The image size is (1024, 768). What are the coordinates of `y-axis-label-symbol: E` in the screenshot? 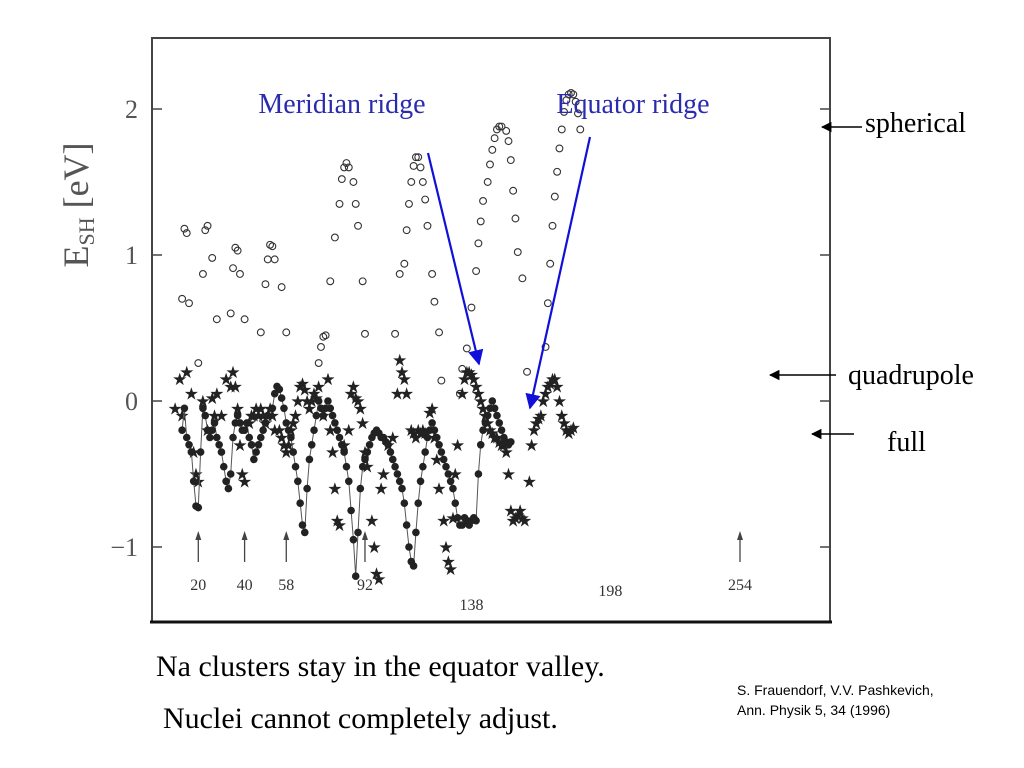 It's located at (76, 257).